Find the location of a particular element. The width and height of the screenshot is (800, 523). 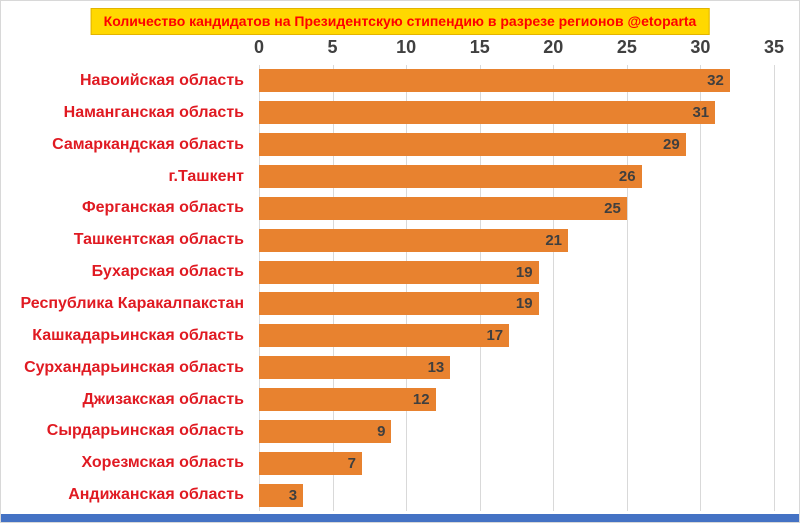

bar-row: Сырдарьинская область 9 is located at coordinates (400, 431).